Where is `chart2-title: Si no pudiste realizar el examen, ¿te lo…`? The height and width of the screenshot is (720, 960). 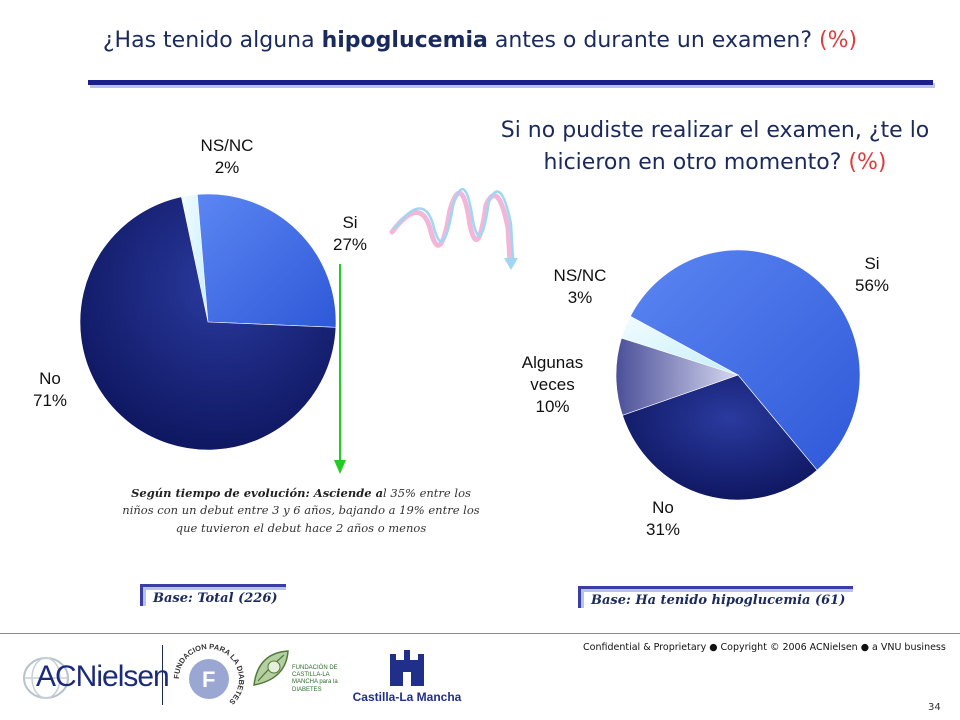 chart2-title: Si no pudiste realizar el examen, ¿te lo… is located at coordinates (715, 147).